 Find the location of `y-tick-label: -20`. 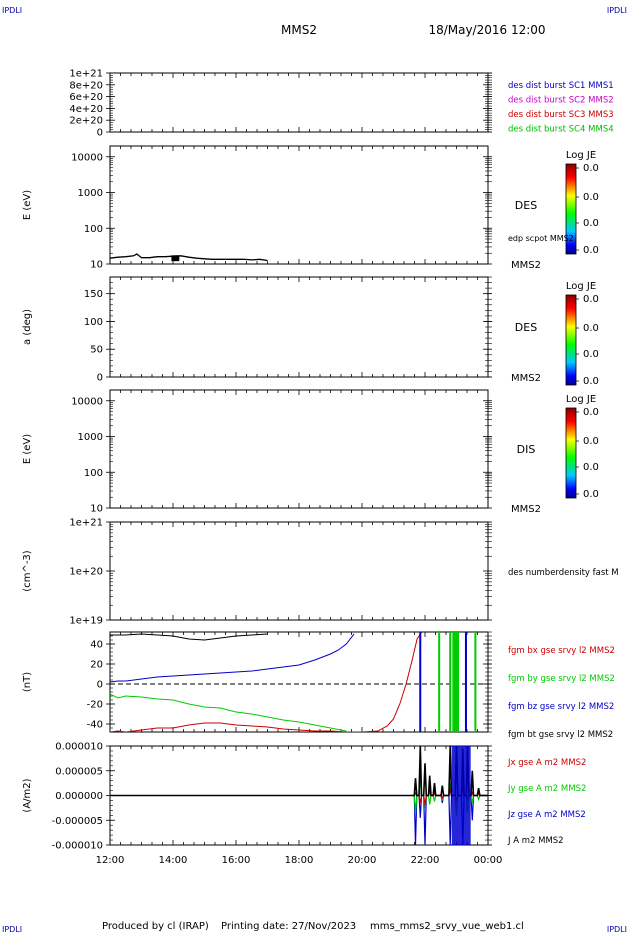

y-tick-label: -20 is located at coordinates (95, 705).